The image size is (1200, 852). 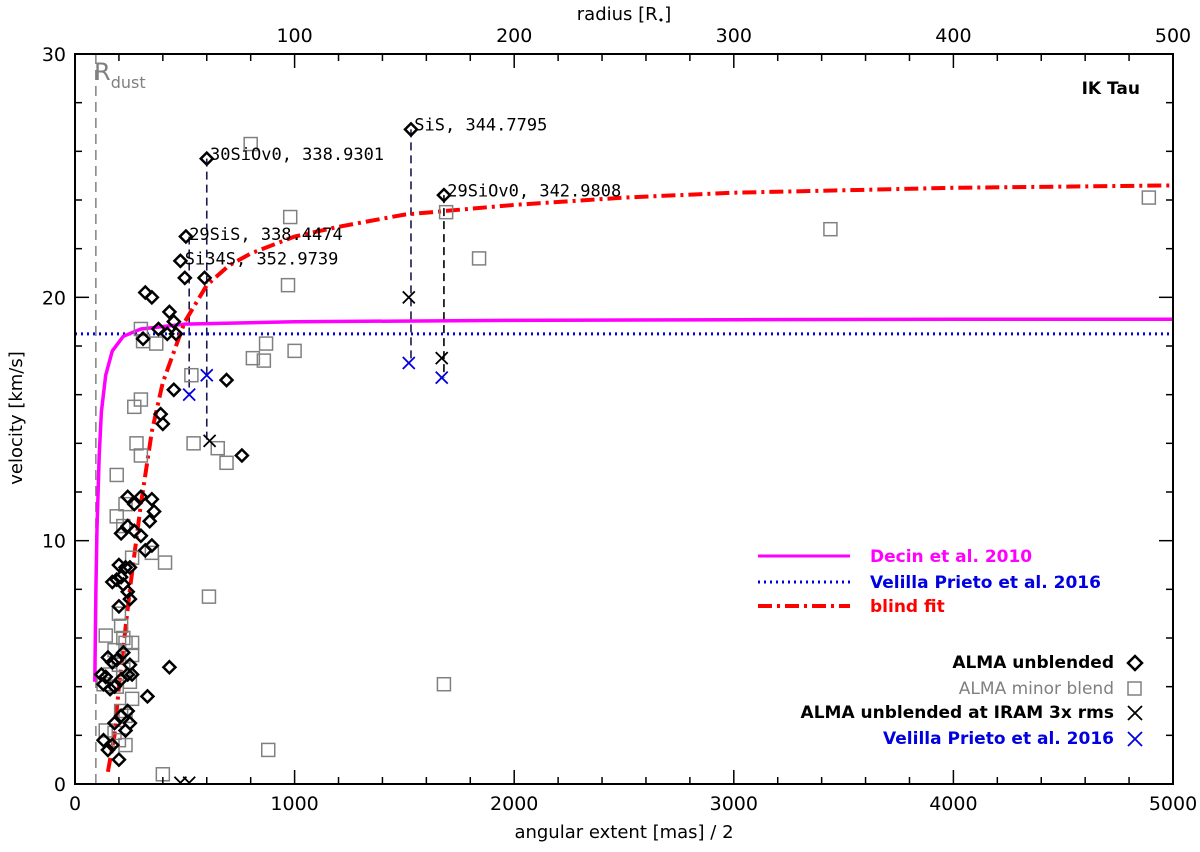 What do you see at coordinates (266, 235) in the screenshot?
I see `line-annotation: 29SiS, 338.4474` at bounding box center [266, 235].